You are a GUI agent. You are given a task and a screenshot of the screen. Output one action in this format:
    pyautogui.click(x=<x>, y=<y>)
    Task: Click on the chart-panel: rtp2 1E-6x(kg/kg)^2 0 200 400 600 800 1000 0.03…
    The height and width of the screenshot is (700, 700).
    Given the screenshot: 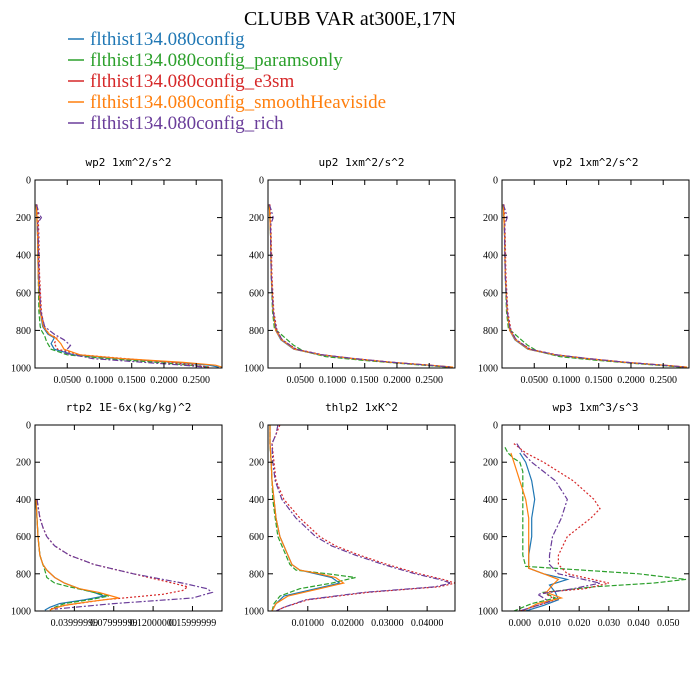 What is the action you would take?
    pyautogui.click(x=117, y=515)
    